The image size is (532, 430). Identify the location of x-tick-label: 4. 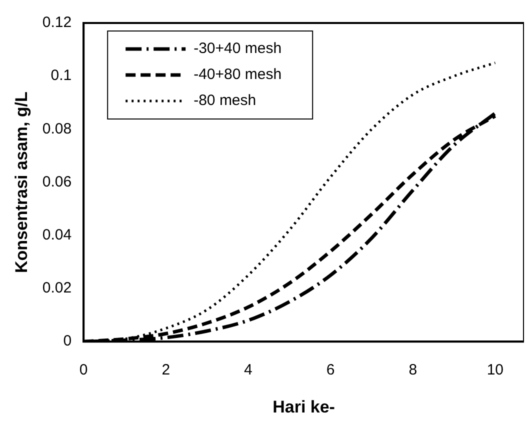
(248, 370).